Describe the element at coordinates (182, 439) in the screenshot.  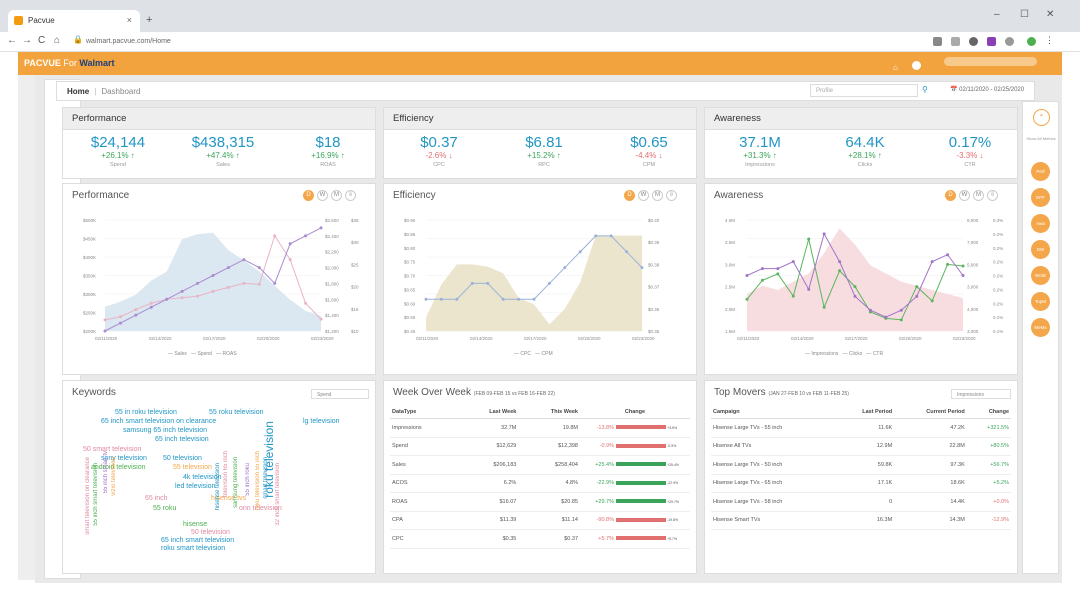
I see `keyword-item: 65 inch television` at that location.